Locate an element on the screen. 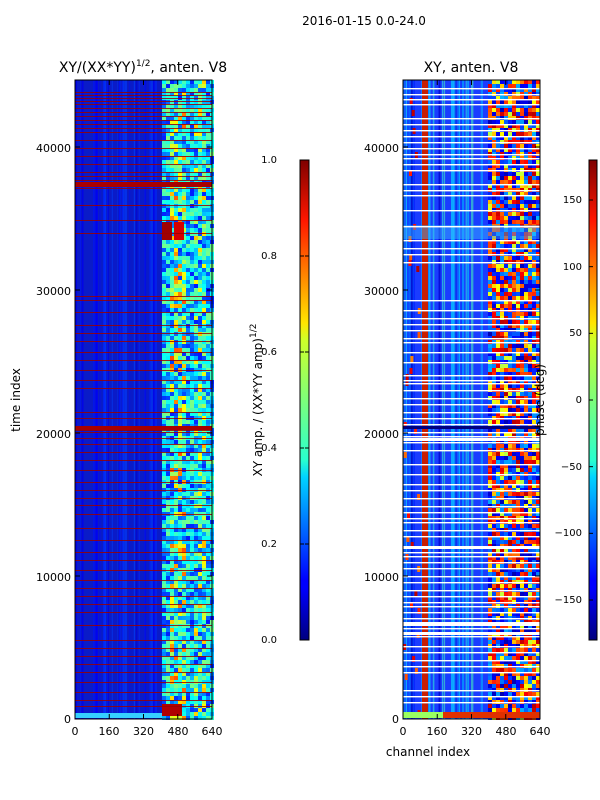 The image size is (600, 800). amplitude-ytick-label: 0 is located at coordinates (67, 719).